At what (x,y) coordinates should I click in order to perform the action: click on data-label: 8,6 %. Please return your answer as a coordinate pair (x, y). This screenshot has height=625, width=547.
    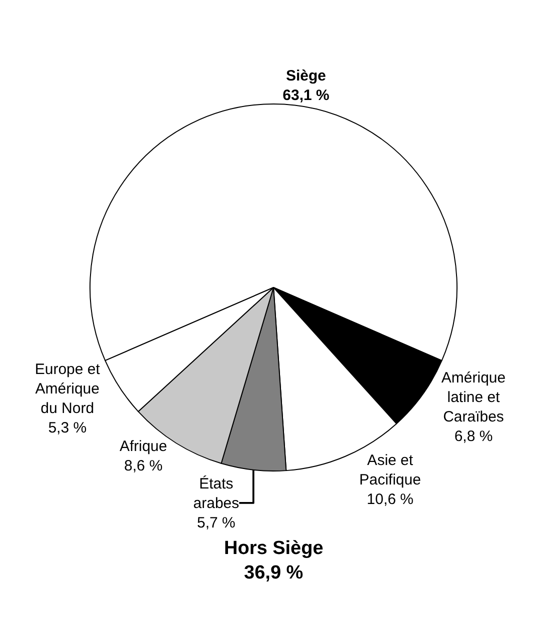
    Looking at the image, I should click on (143, 465).